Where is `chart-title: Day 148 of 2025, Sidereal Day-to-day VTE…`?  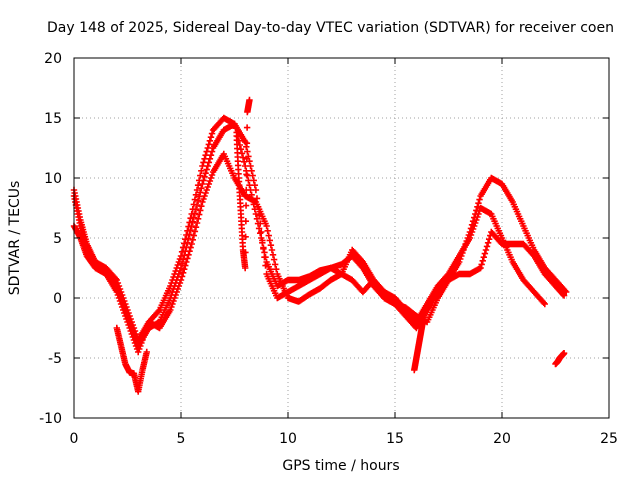 chart-title: Day 148 of 2025, Sidereal Day-to-day VTE… is located at coordinates (330, 28).